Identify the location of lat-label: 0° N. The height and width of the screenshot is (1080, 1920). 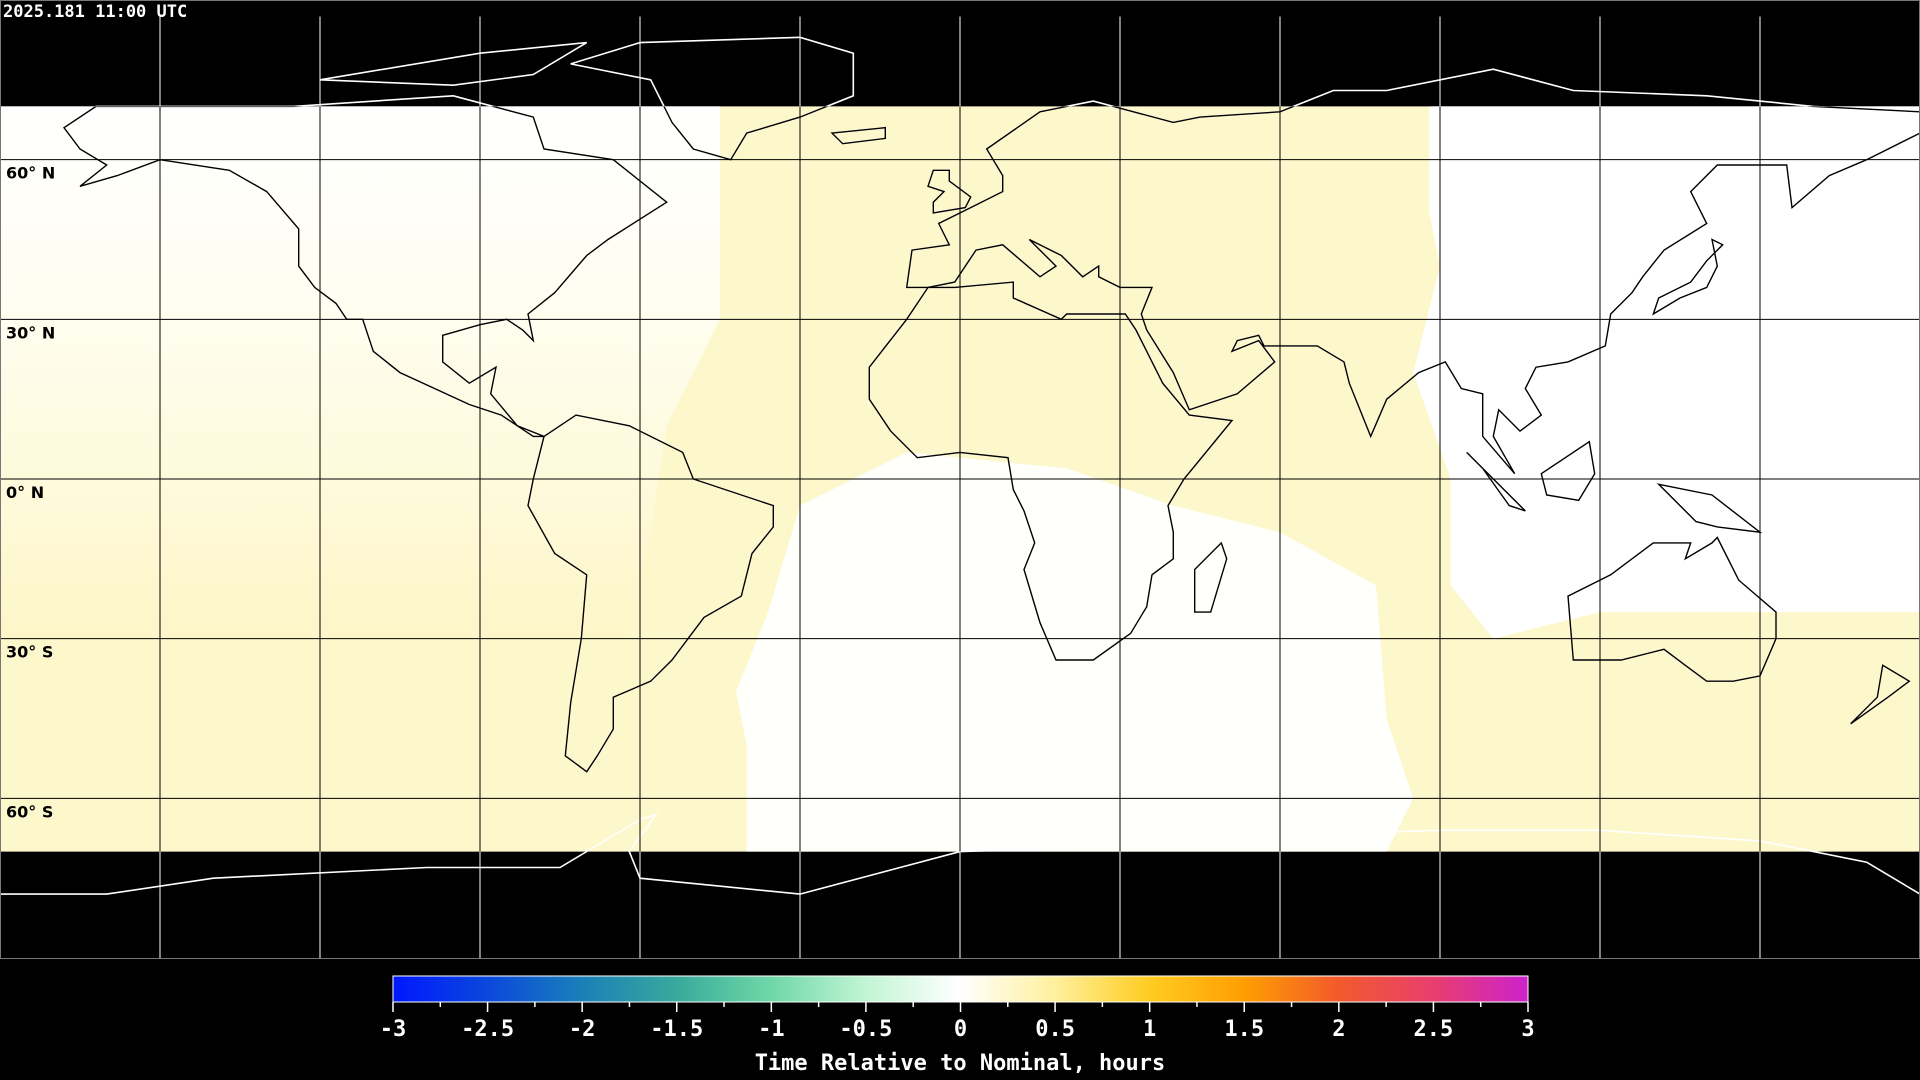
(25, 492).